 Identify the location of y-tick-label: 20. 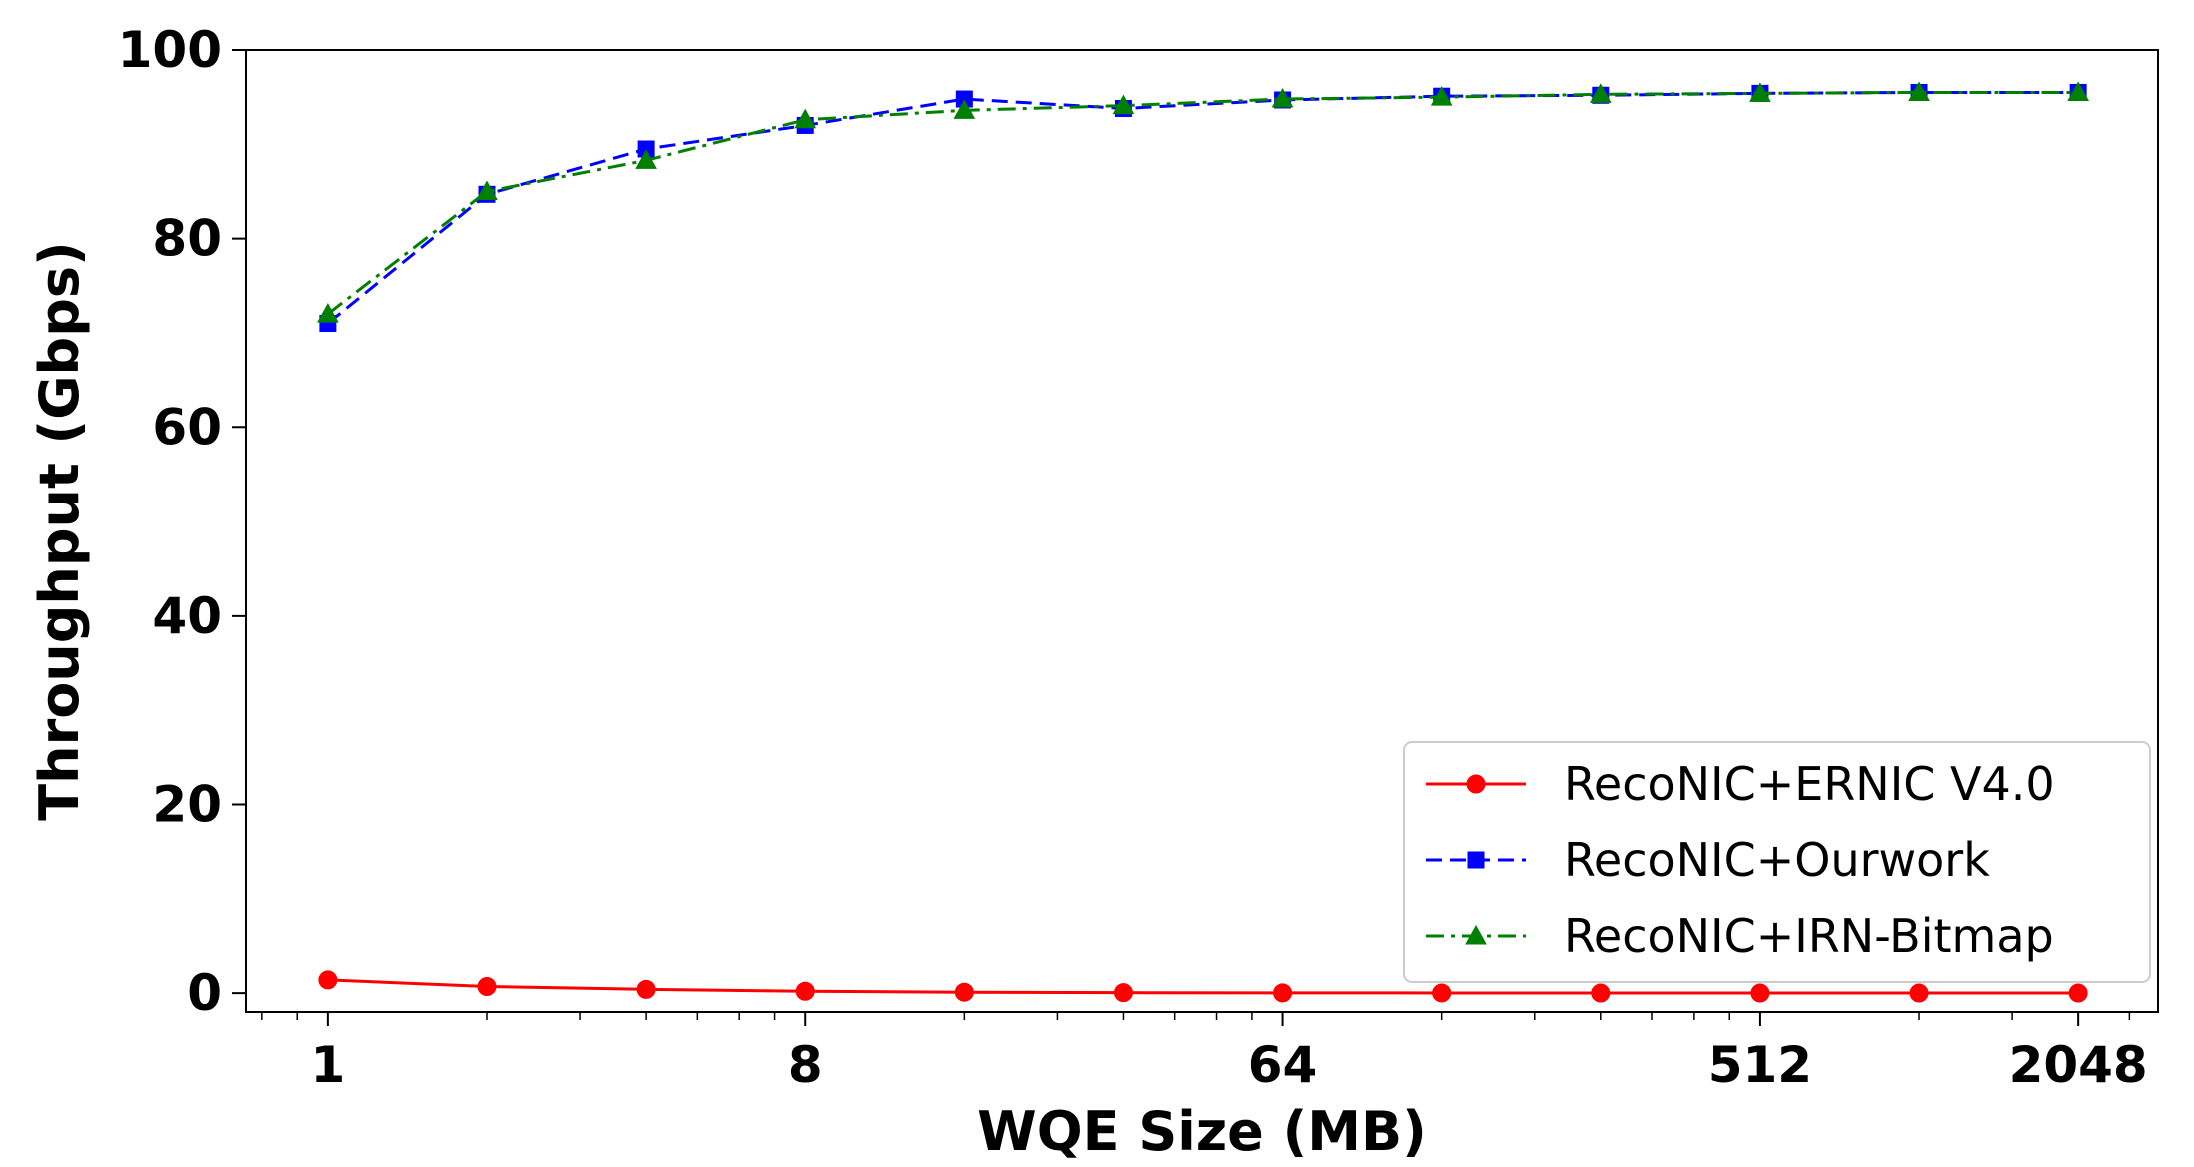
(187, 805).